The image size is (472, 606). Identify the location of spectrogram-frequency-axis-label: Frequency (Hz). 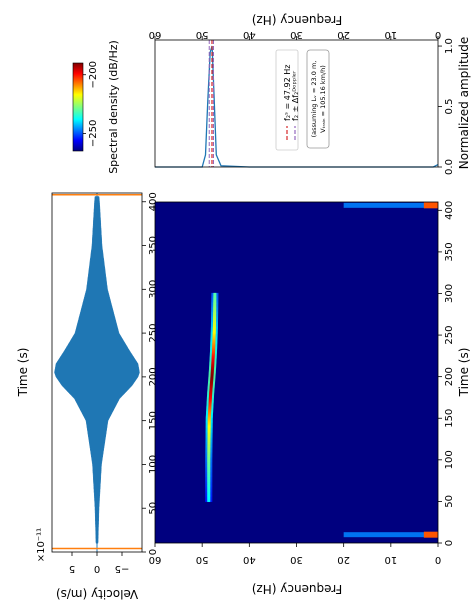
(297, 589).